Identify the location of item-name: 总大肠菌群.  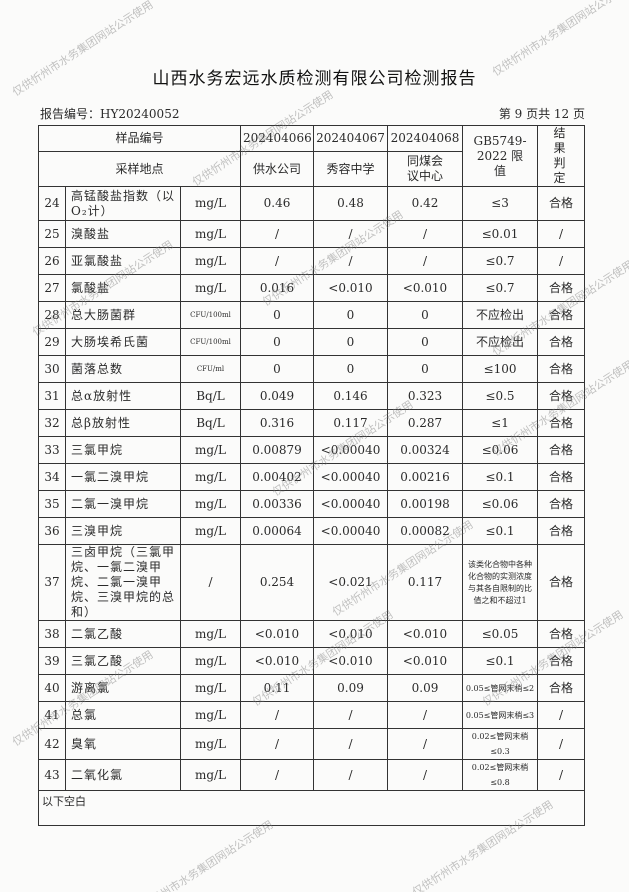
(123, 315).